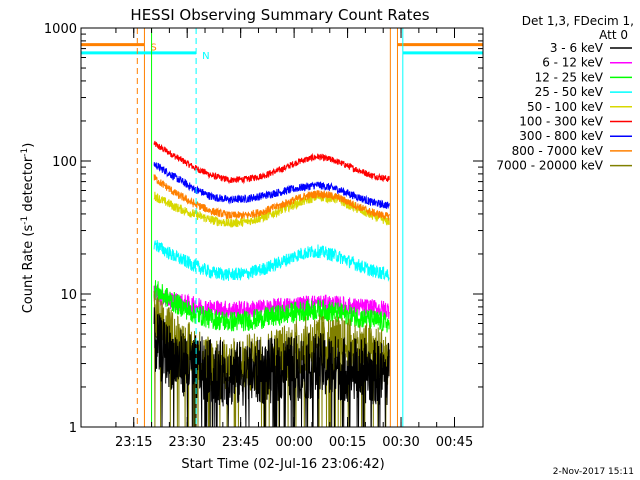 The width and height of the screenshot is (640, 480). I want to click on series-100-300kev, so click(271, 162).